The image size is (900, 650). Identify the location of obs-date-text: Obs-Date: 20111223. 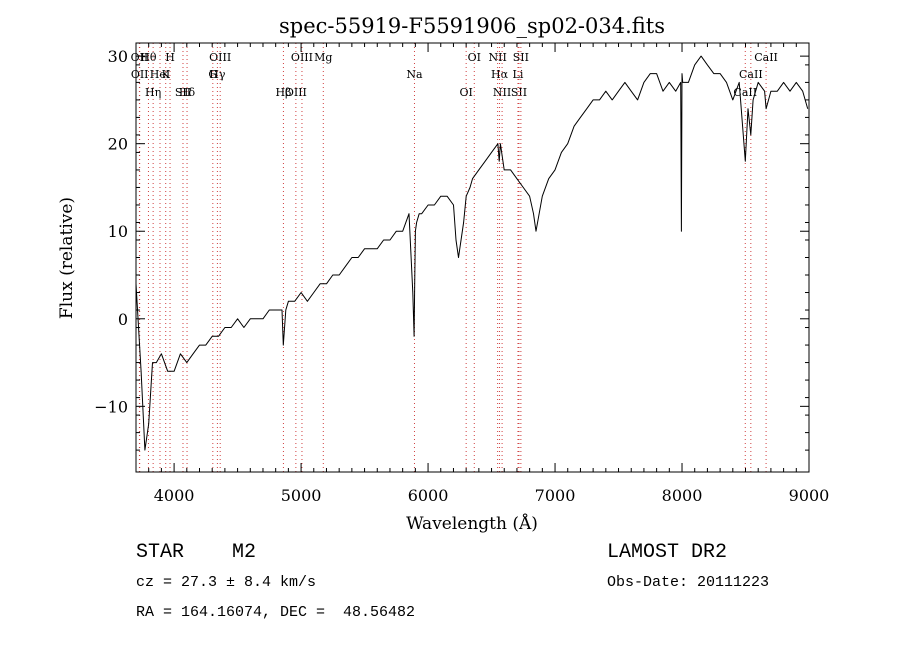
(688, 582).